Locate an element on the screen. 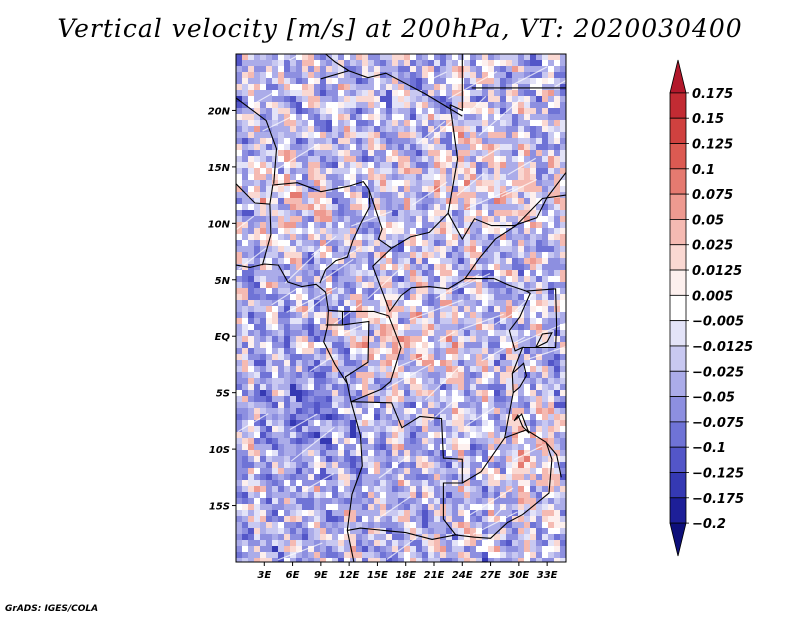 This screenshot has width=800, height=618. colorbar-swatch is located at coordinates (678, 333).